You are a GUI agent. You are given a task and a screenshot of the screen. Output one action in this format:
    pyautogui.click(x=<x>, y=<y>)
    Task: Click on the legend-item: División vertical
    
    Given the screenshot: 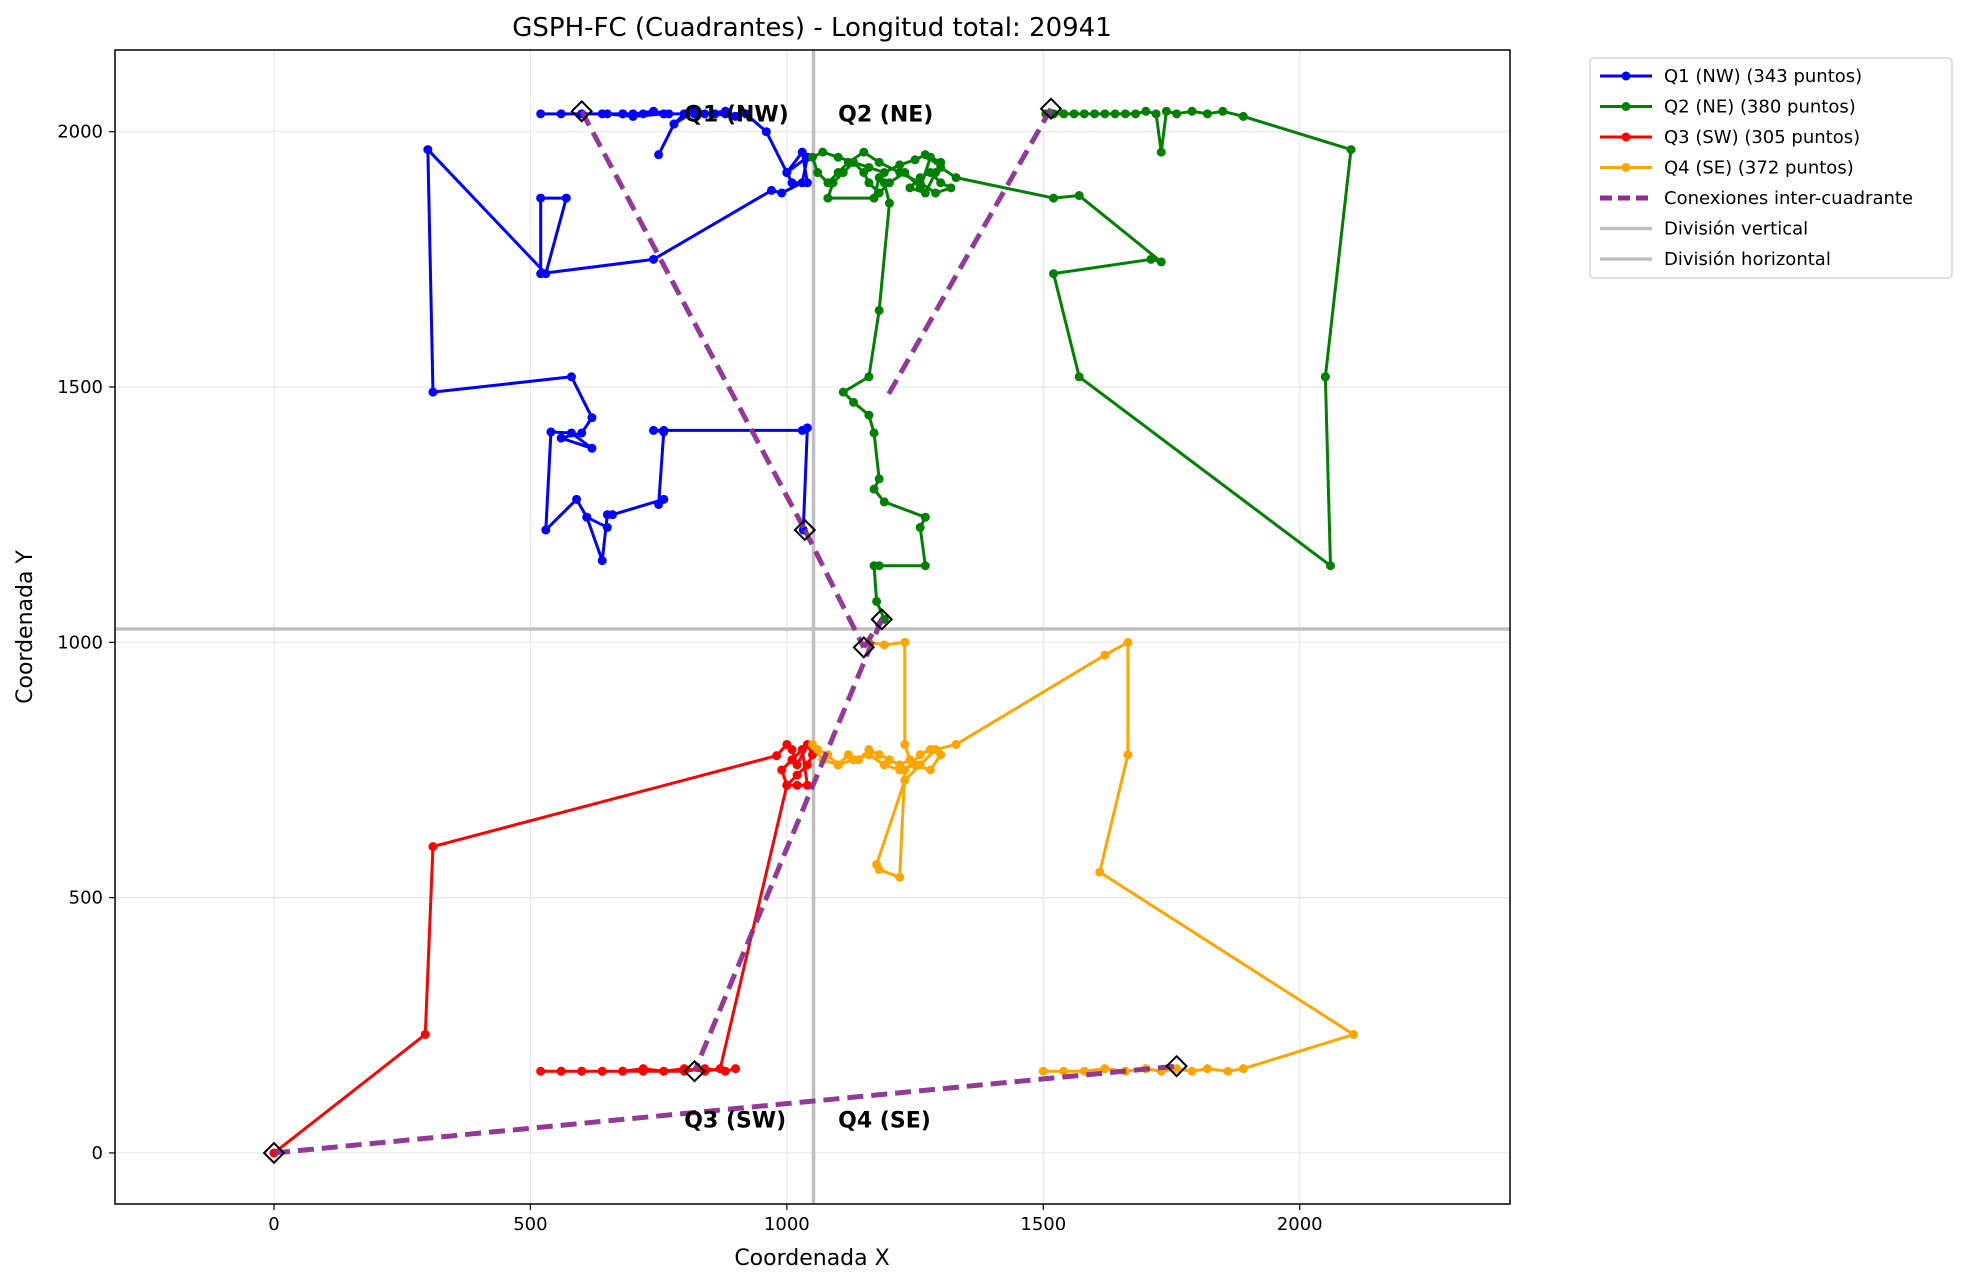 What is the action you would take?
    pyautogui.click(x=1704, y=229)
    